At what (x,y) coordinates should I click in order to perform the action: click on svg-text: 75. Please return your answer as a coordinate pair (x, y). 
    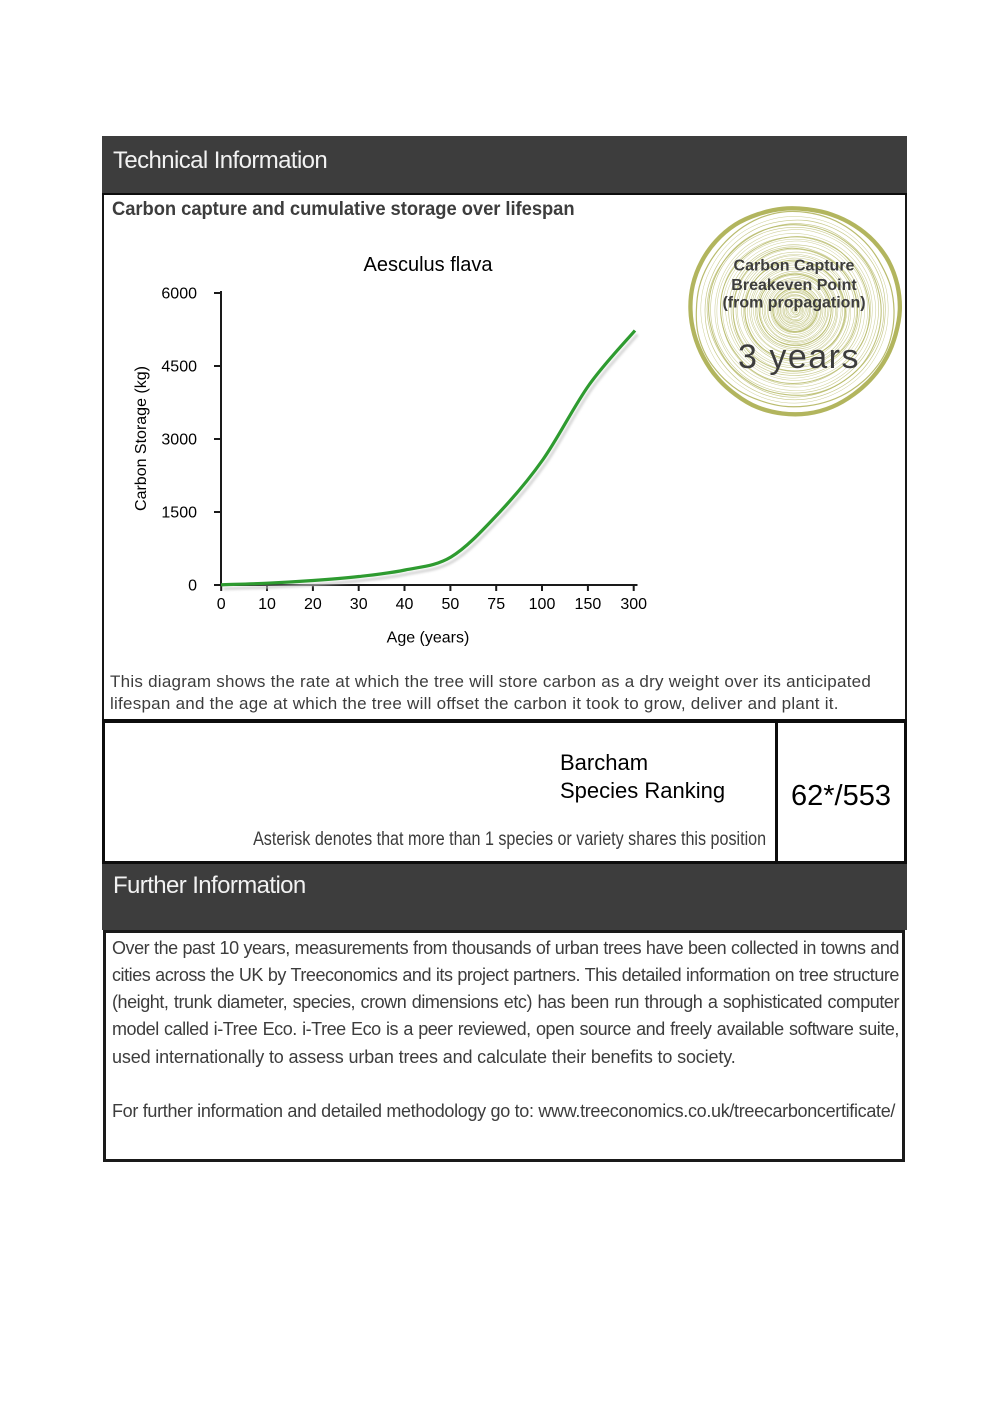
    Looking at the image, I should click on (496, 604).